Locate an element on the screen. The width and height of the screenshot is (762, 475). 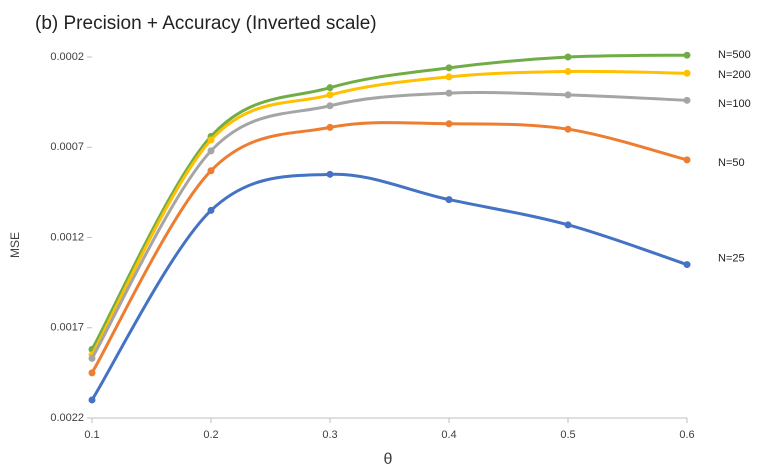
x-tick-label: 0.3 is located at coordinates (329, 435).